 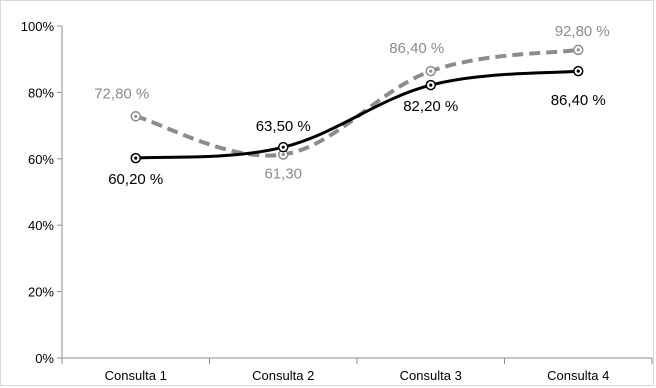 I want to click on y-tick-label: 60%, so click(x=41, y=159).